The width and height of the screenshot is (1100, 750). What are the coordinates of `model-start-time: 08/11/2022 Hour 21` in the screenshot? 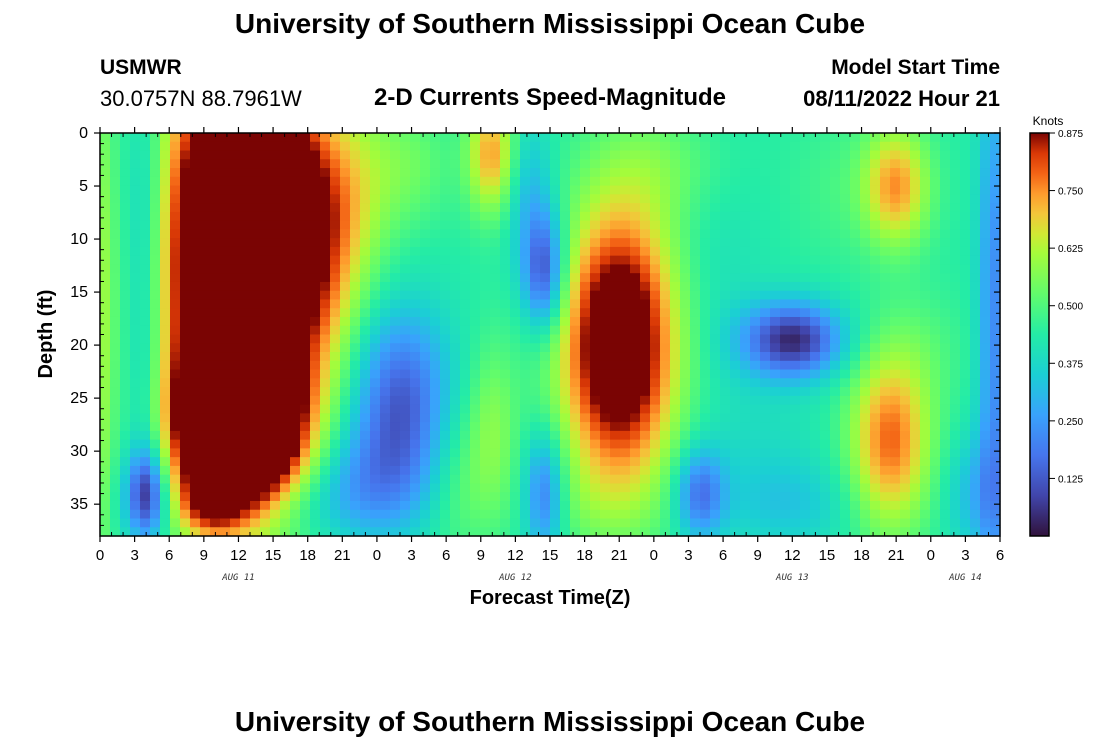 It's located at (901, 98).